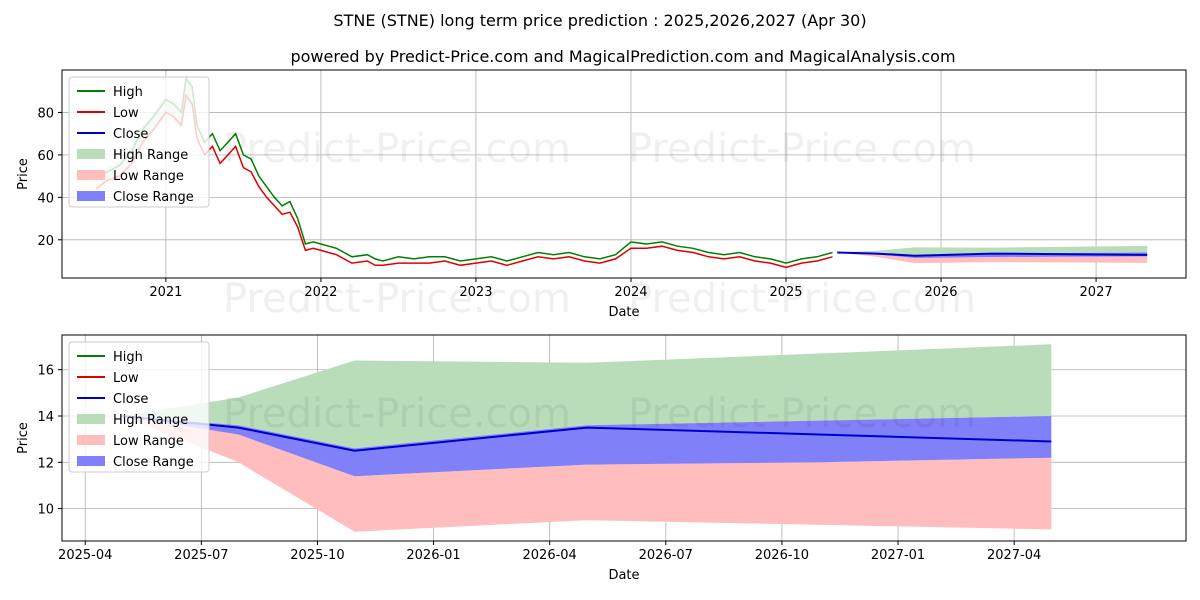 This screenshot has height=600, width=1200. Describe the element at coordinates (23, 174) in the screenshot. I see `panel1-y-axis-label: Price` at that location.